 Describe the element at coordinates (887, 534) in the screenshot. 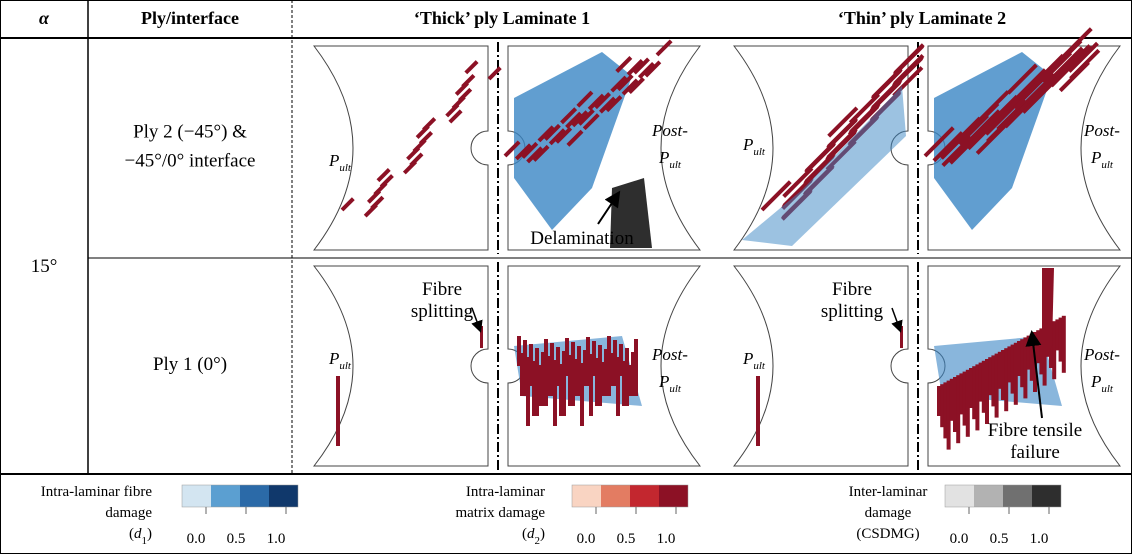

I see `legend-label: (CSDMG)` at that location.